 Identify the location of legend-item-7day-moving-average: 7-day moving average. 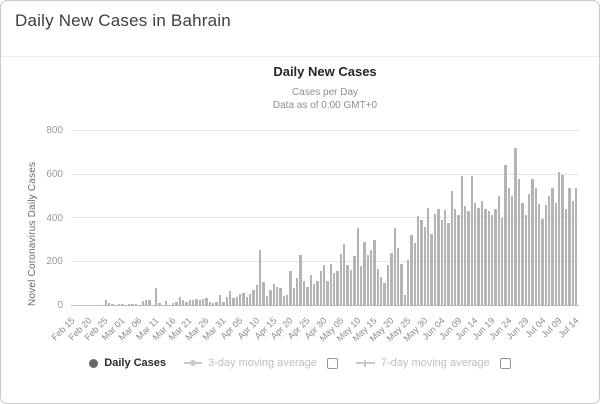
(433, 363).